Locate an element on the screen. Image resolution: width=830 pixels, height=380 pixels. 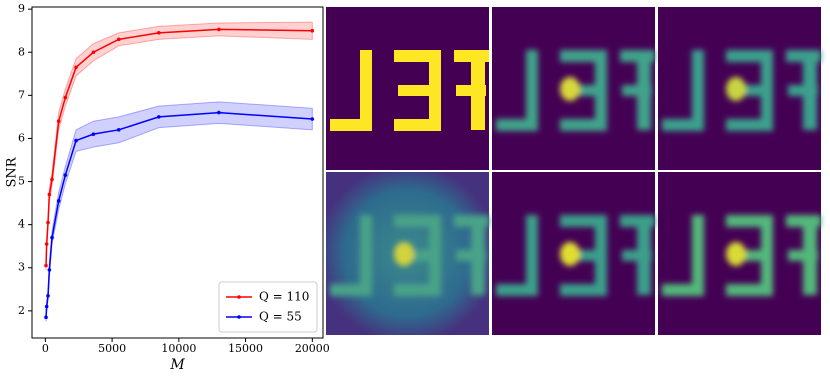
y-tick-label: 7 is located at coordinates (21, 94).